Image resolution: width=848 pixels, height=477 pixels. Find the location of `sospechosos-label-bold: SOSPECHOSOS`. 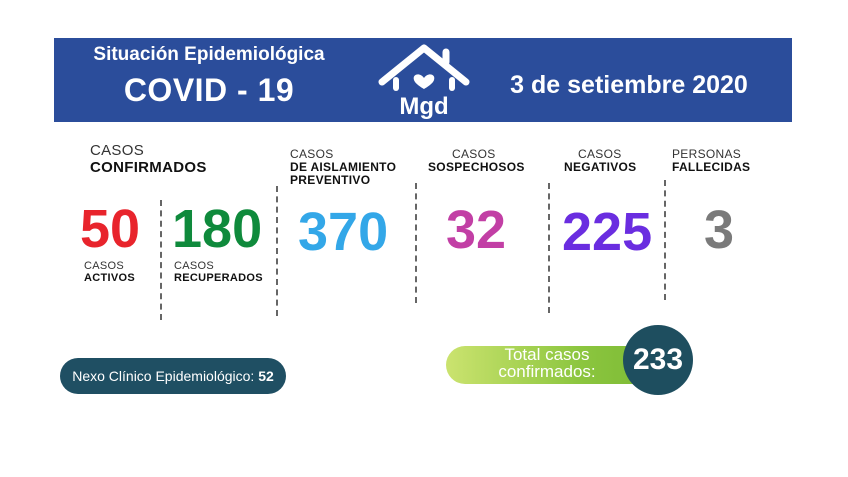

sospechosos-label-bold: SOSPECHOSOS is located at coordinates (476, 167).